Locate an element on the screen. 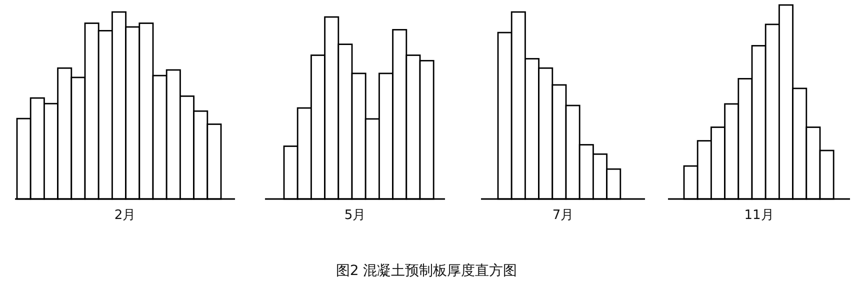 This screenshot has height=286, width=853. x-axis-title: 5月 is located at coordinates (355, 215).